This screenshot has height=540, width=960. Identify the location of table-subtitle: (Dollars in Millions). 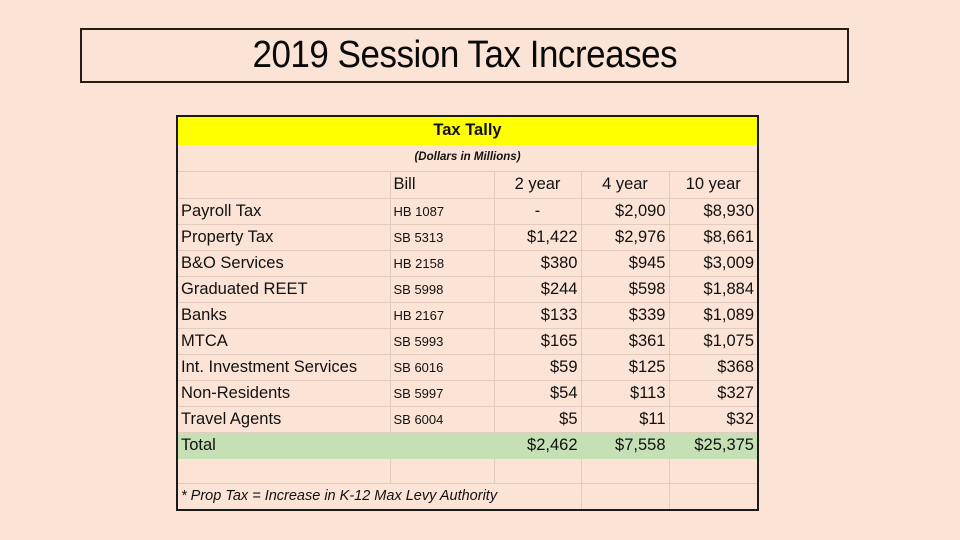
(467, 157).